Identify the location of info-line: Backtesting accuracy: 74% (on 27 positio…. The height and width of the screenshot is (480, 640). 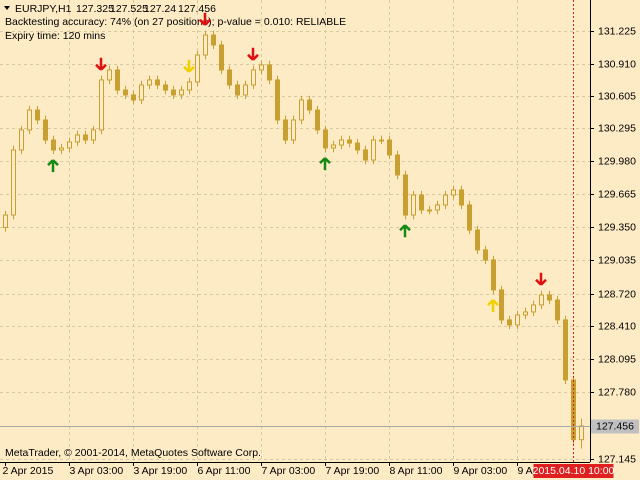
(175, 22).